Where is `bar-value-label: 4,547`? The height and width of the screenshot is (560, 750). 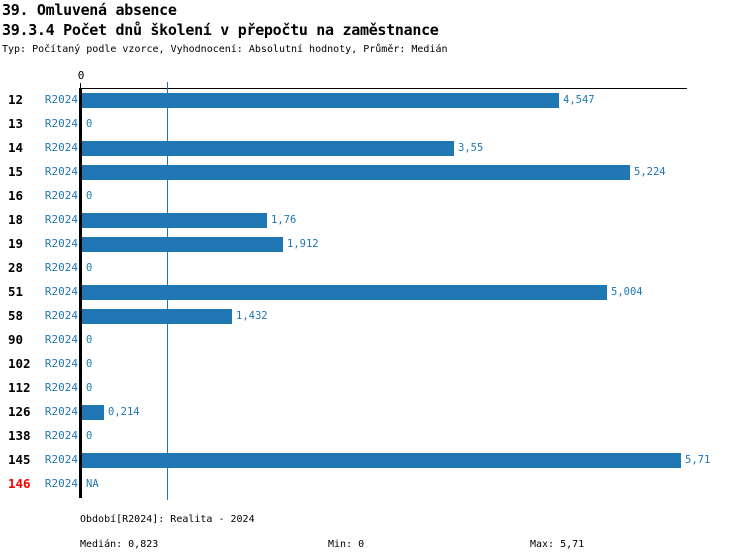
bar-value-label: 4,547 is located at coordinates (579, 100).